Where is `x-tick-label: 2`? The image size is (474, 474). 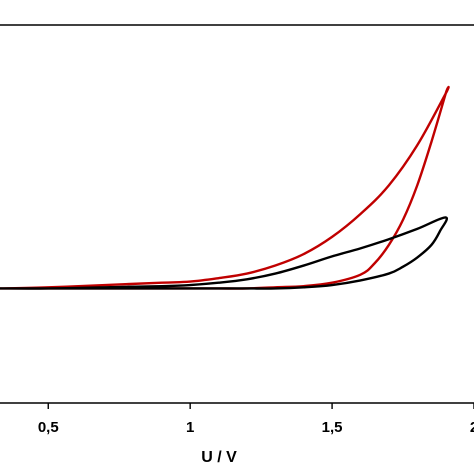
x-tick-label: 2 is located at coordinates (472, 427).